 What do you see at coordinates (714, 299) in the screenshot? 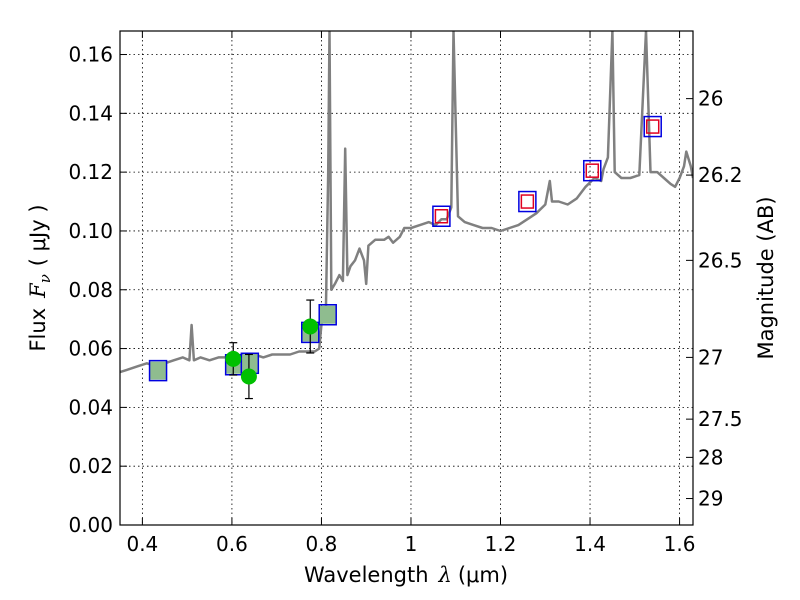
I see `y2-axis-ticks: 26 26.2 26.5 27 27.5 28 29` at bounding box center [714, 299].